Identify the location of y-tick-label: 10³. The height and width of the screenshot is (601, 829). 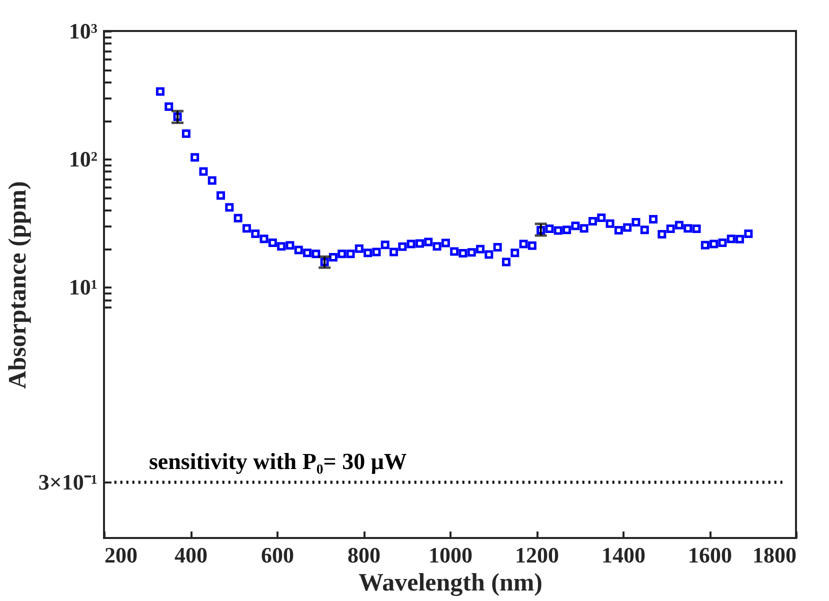
(83, 31).